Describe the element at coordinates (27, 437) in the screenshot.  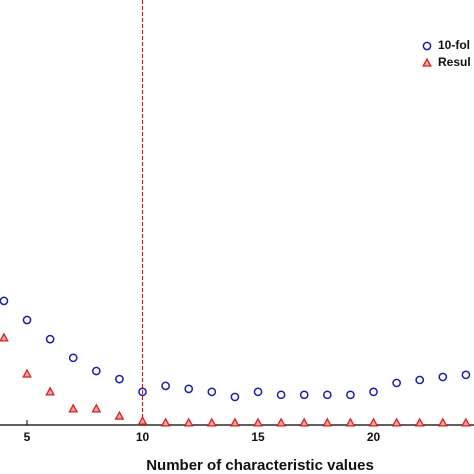
I see `x-tick-label: 5` at that location.